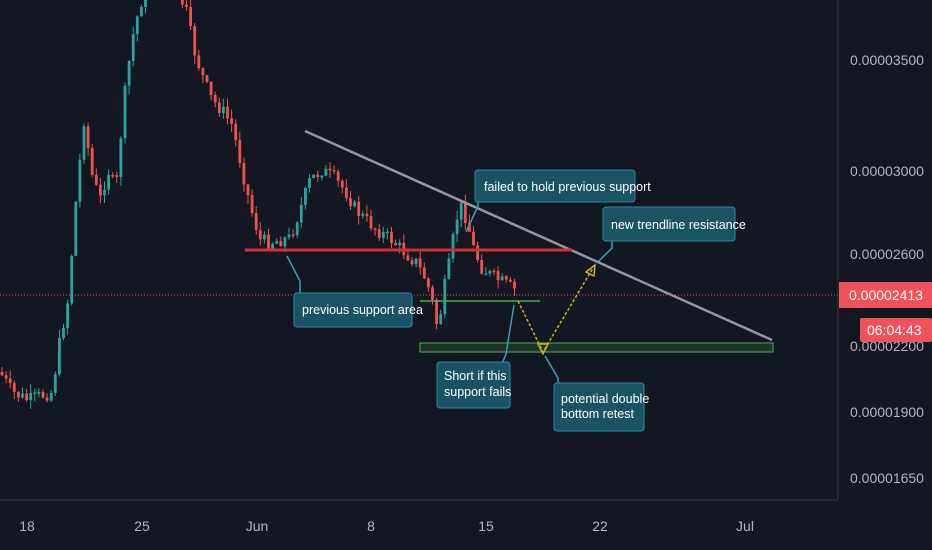  I want to click on time-tick-label: 25, so click(142, 526).